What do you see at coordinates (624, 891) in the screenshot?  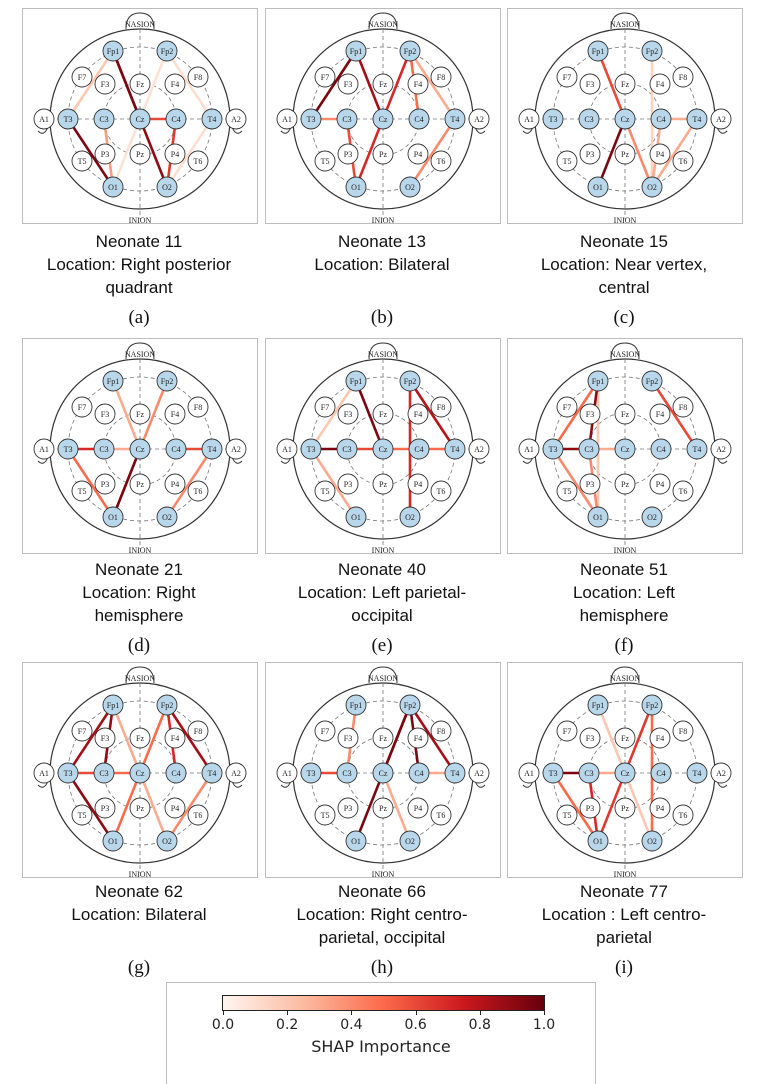 I see `caption-line: Neonate 77` at bounding box center [624, 891].